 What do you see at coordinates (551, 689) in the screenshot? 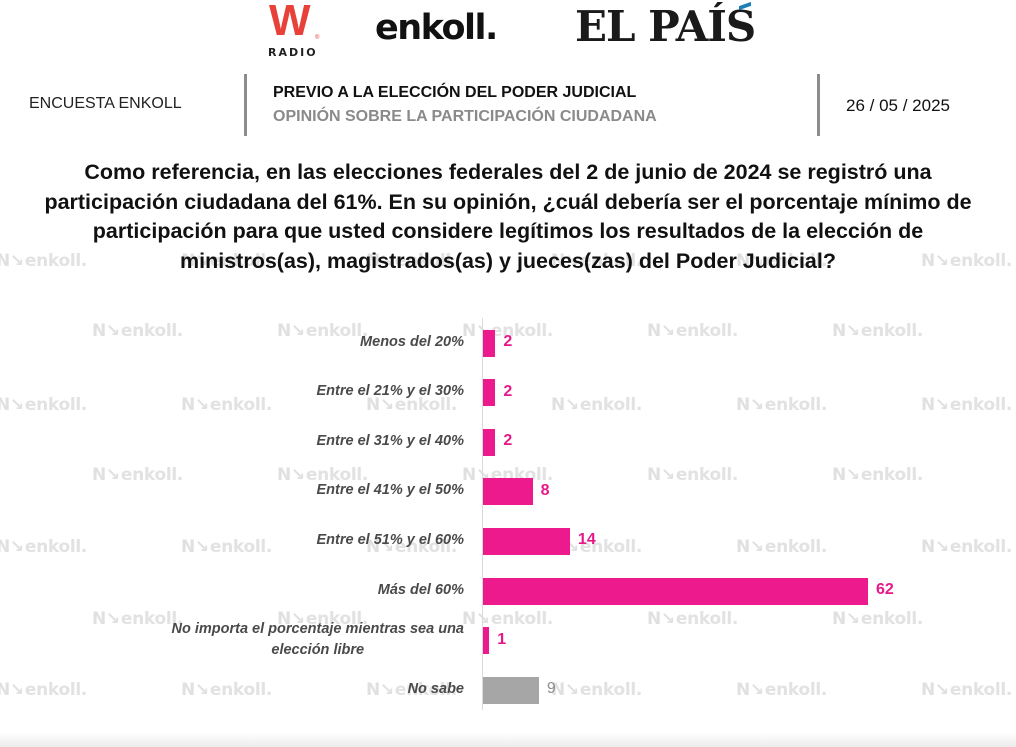
I see `value-label: 9` at bounding box center [551, 689].